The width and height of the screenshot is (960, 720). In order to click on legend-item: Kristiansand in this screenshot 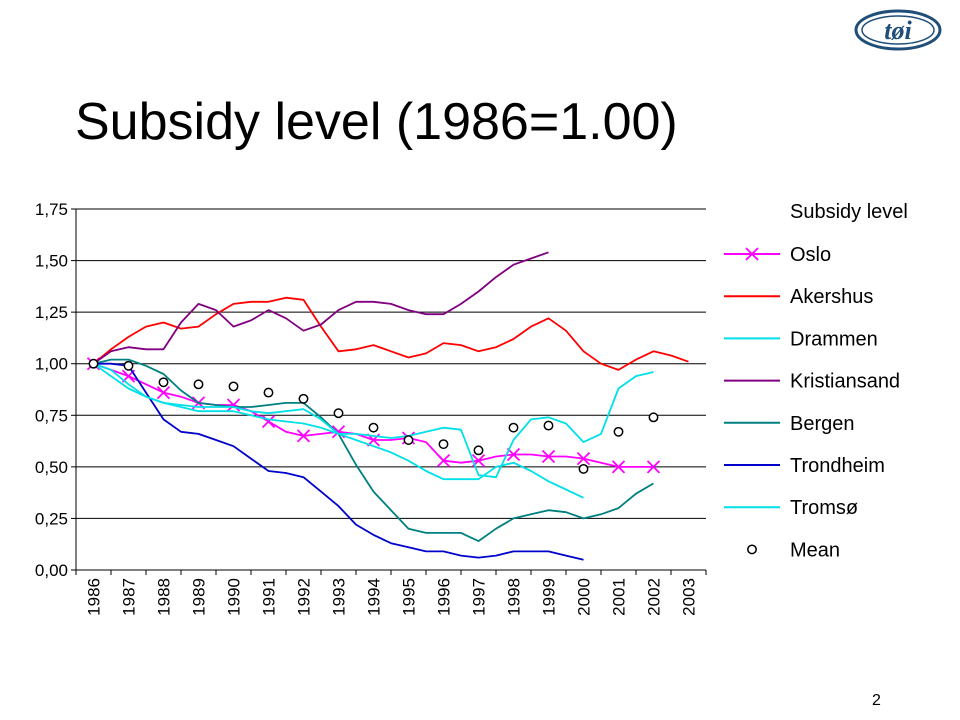, I will do `click(812, 382)`.